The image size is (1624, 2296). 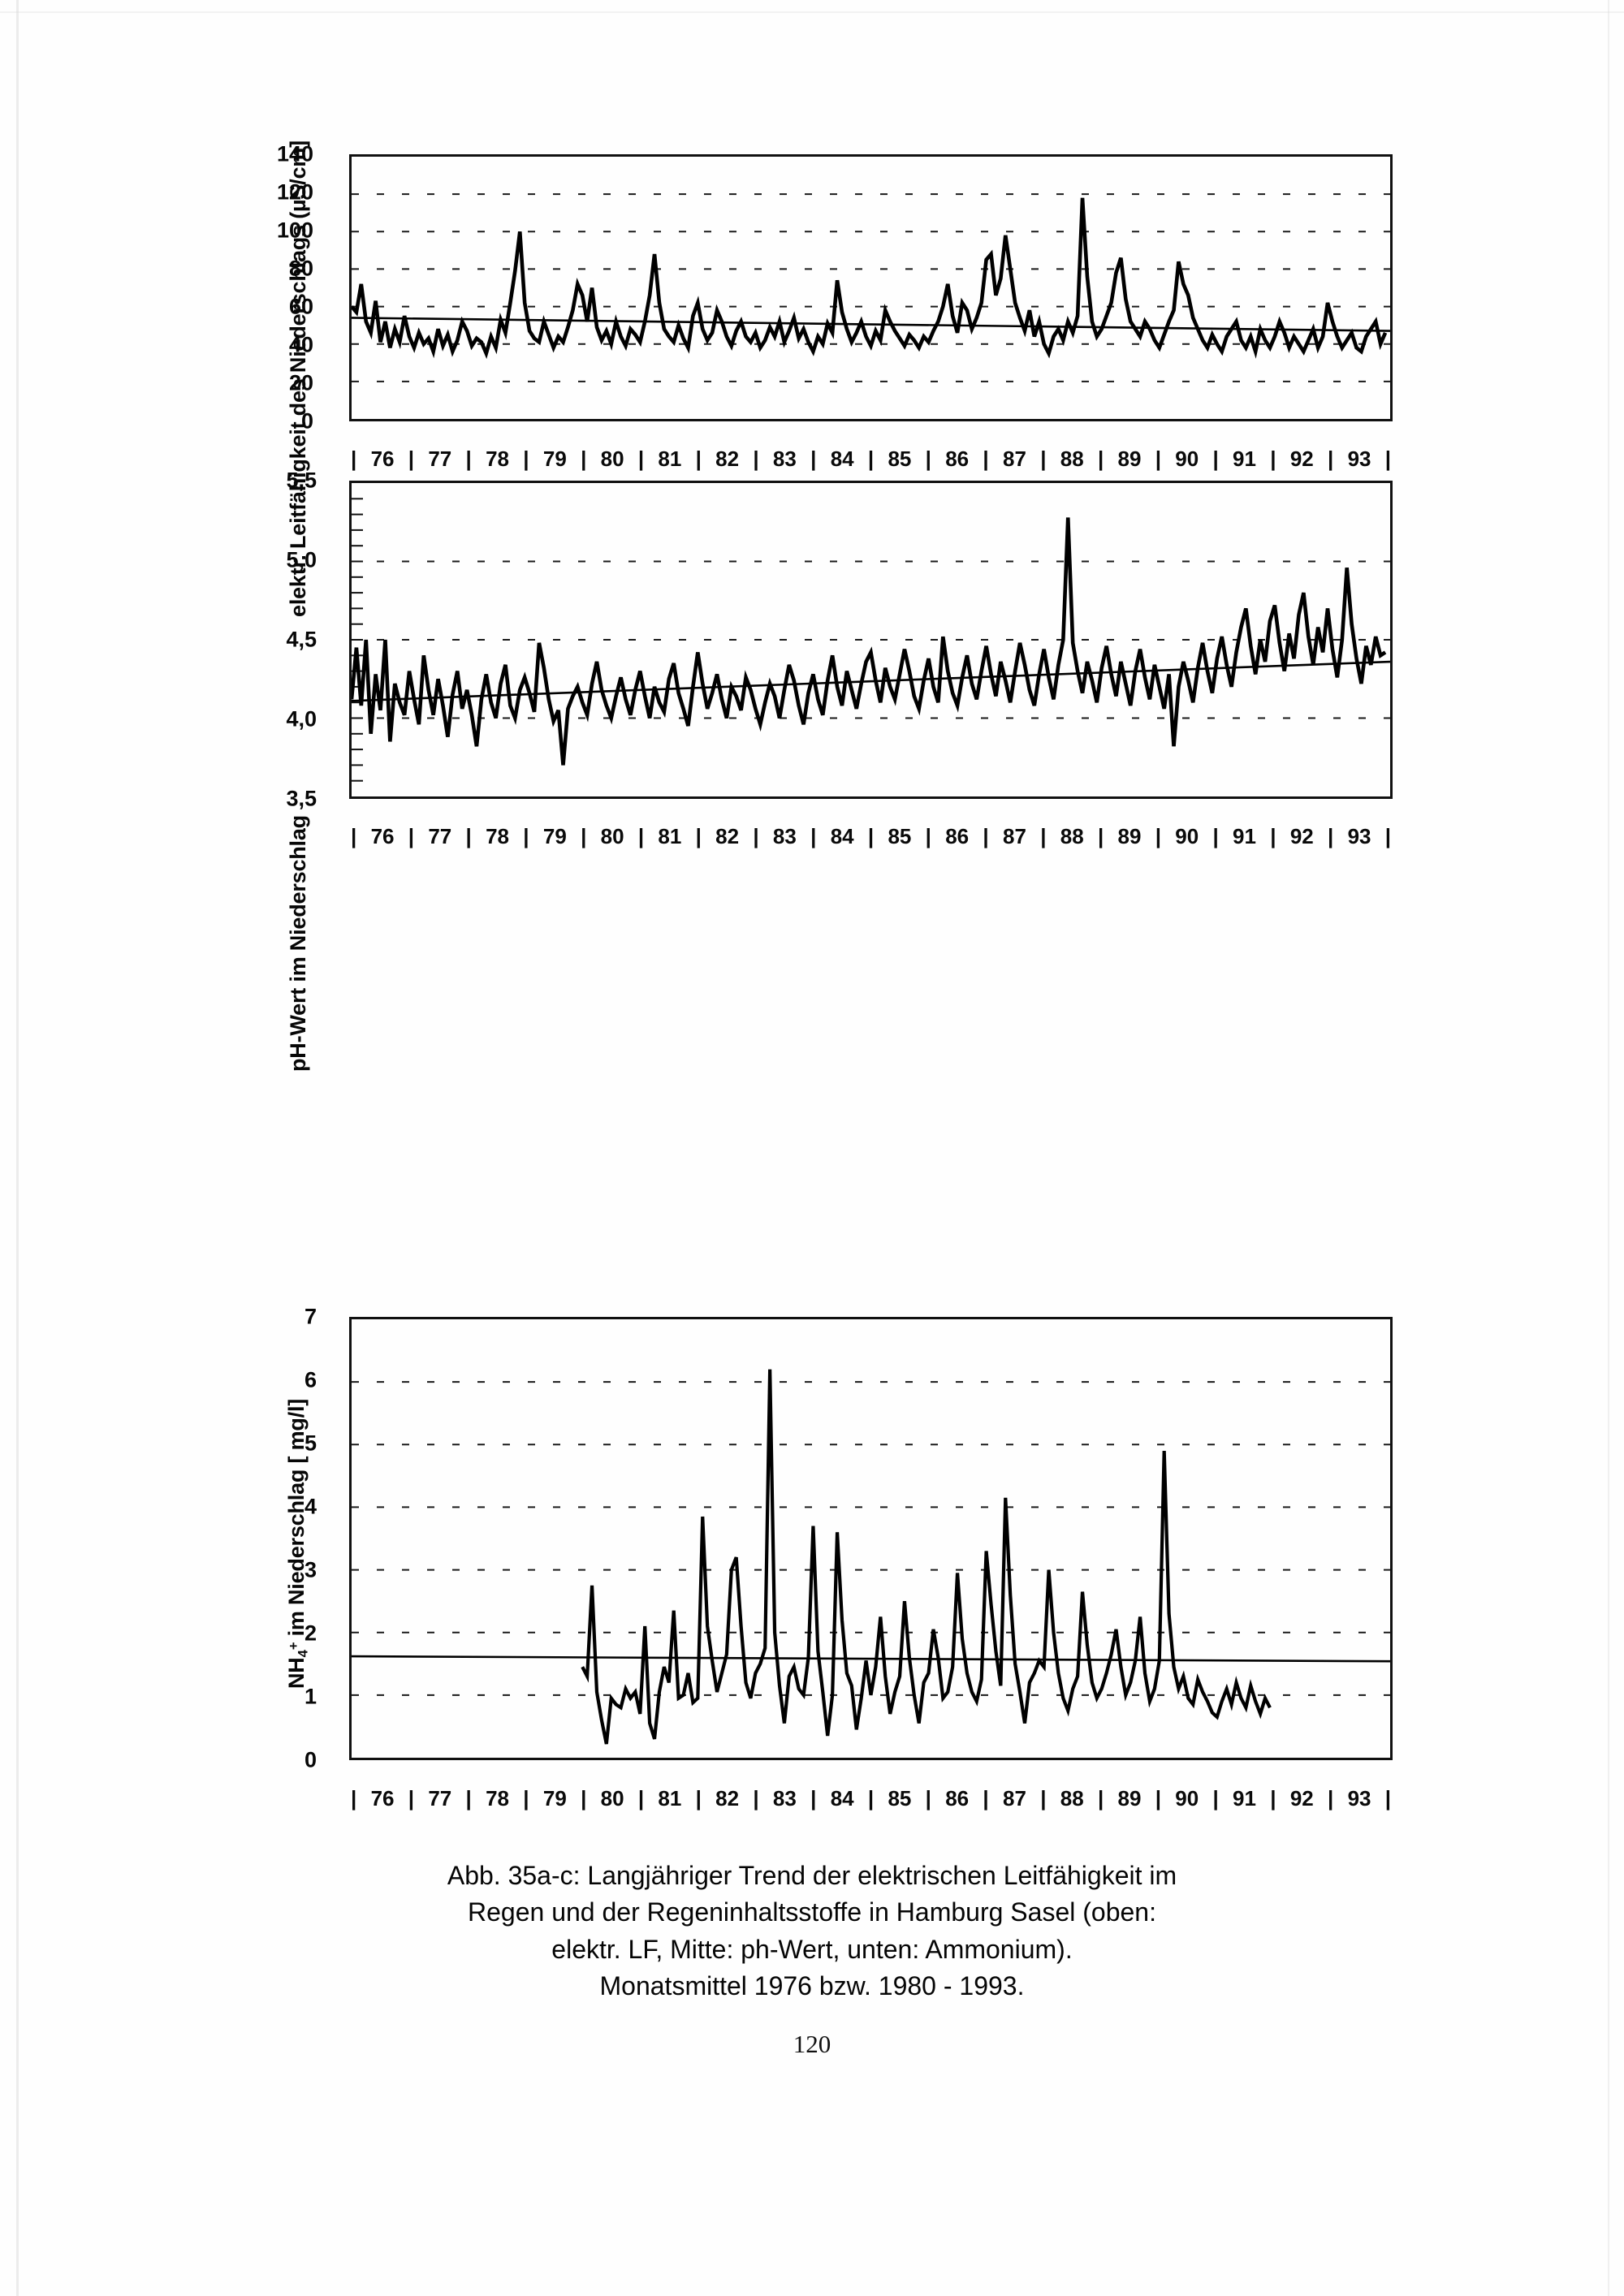 What do you see at coordinates (300, 268) in the screenshot?
I see `ytick-label: 80` at bounding box center [300, 268].